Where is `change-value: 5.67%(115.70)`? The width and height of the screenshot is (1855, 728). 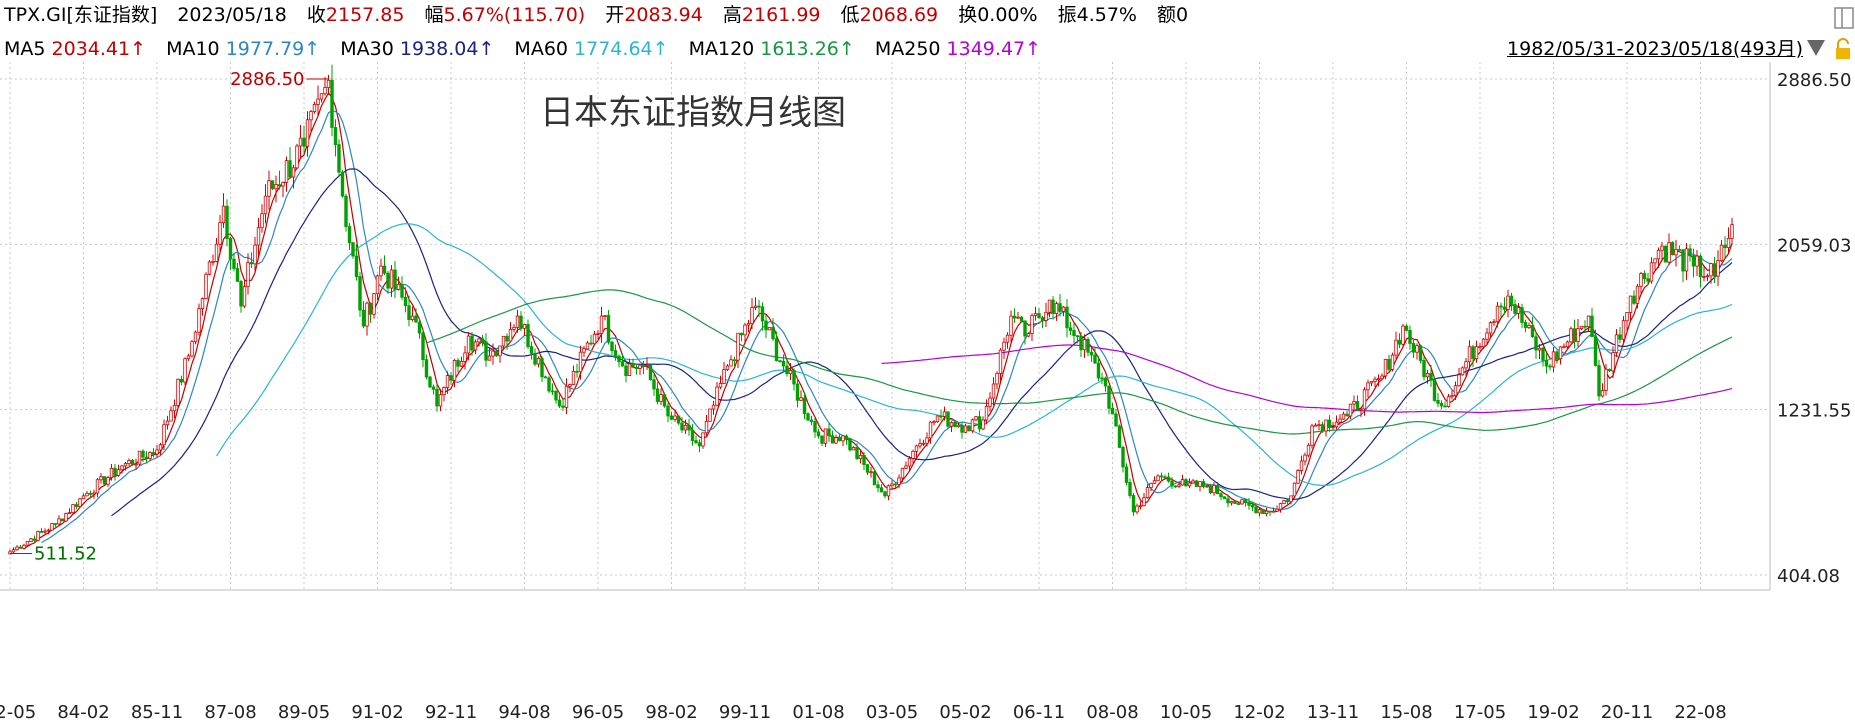
change-value: 5.67%(115.70) is located at coordinates (514, 15).